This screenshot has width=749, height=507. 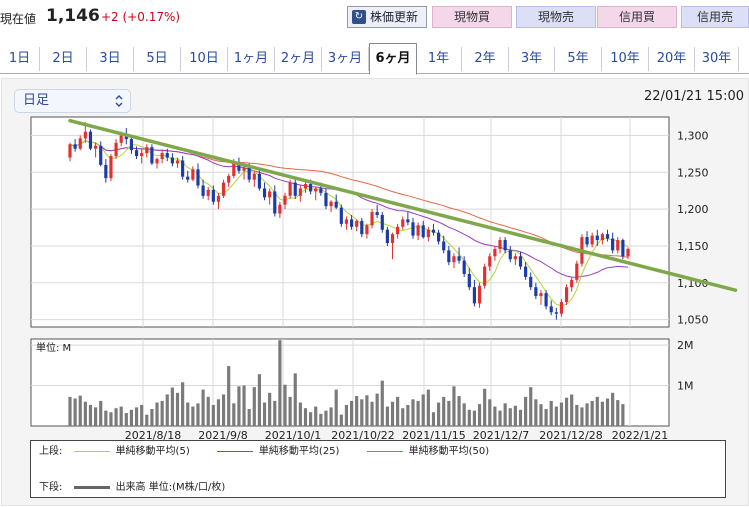 I want to click on tab-3: 5日, so click(x=157, y=59).